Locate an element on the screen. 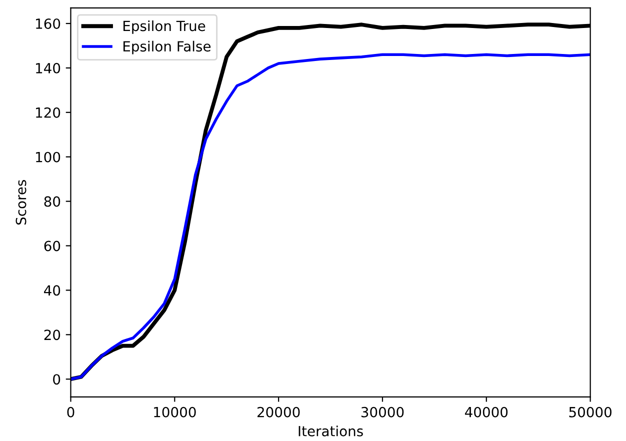 The image size is (626, 441). y-tick-label: 0 is located at coordinates (56, 379).